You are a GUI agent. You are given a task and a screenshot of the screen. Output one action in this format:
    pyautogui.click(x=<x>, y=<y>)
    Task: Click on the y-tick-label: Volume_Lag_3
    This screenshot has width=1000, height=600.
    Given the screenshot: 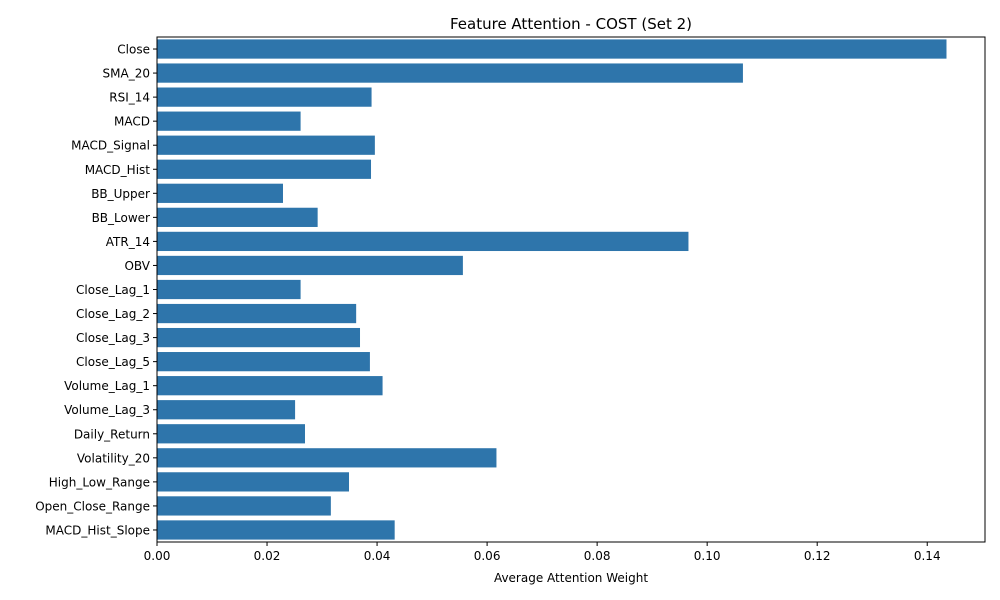 What is the action you would take?
    pyautogui.click(x=107, y=410)
    